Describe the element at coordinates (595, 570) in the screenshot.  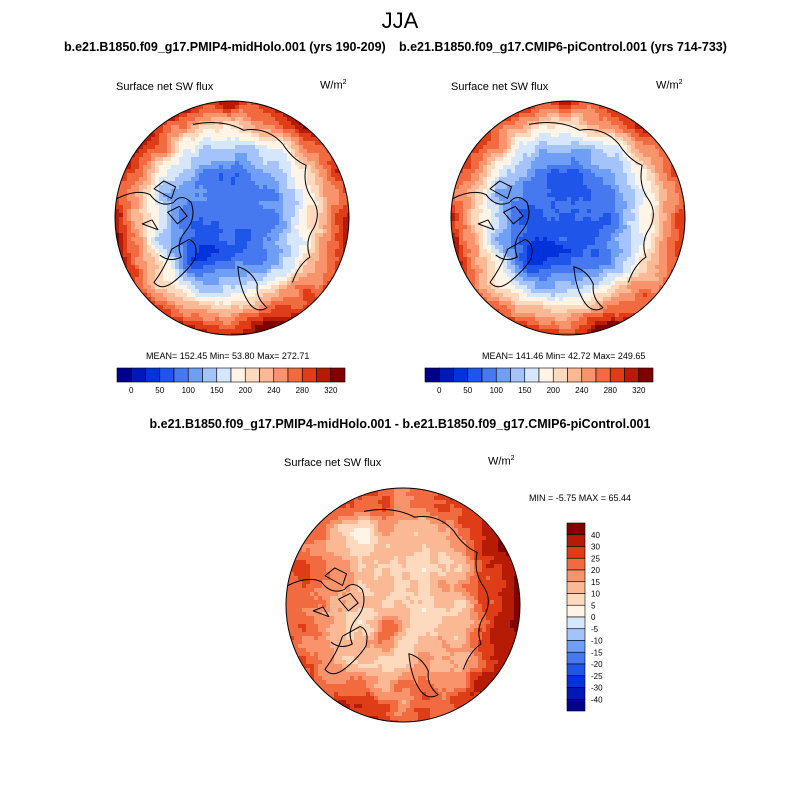
I see `colorbar-tick-label: 20` at that location.